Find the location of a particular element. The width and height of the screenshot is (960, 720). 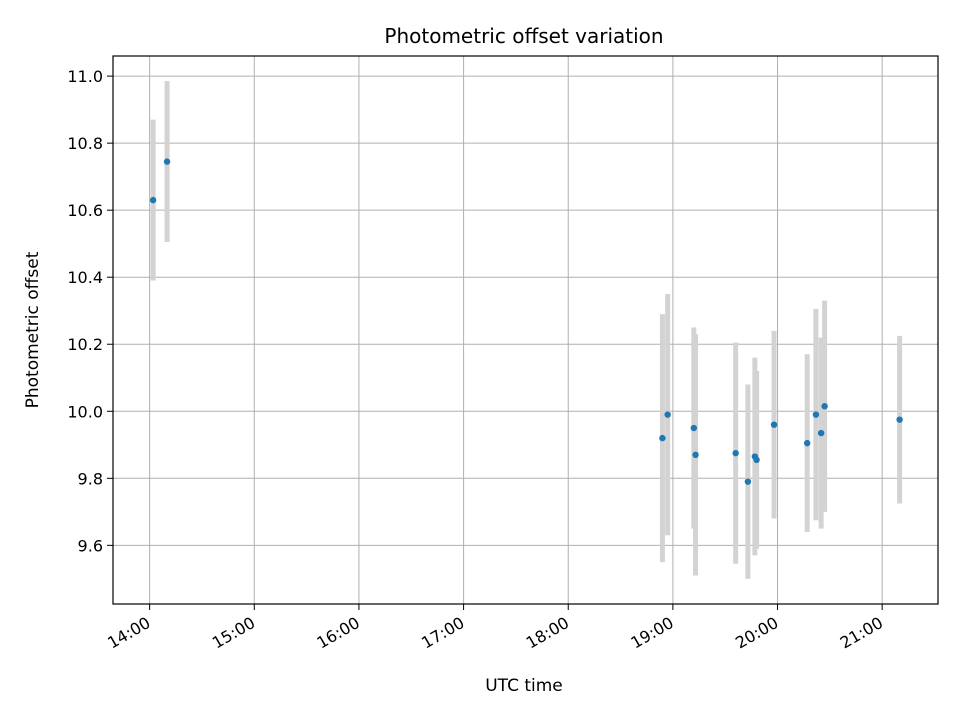

y-tick-label: 10.8 is located at coordinates (85, 143).